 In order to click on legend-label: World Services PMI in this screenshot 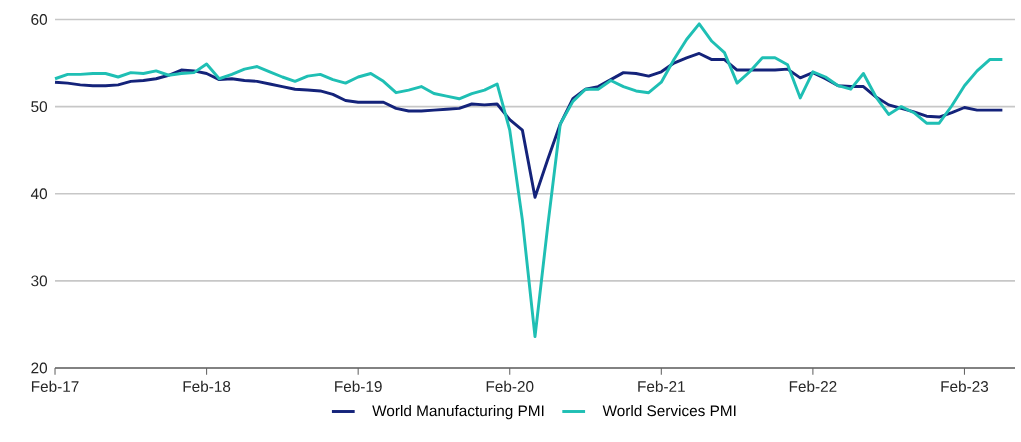, I will do `click(669, 410)`.